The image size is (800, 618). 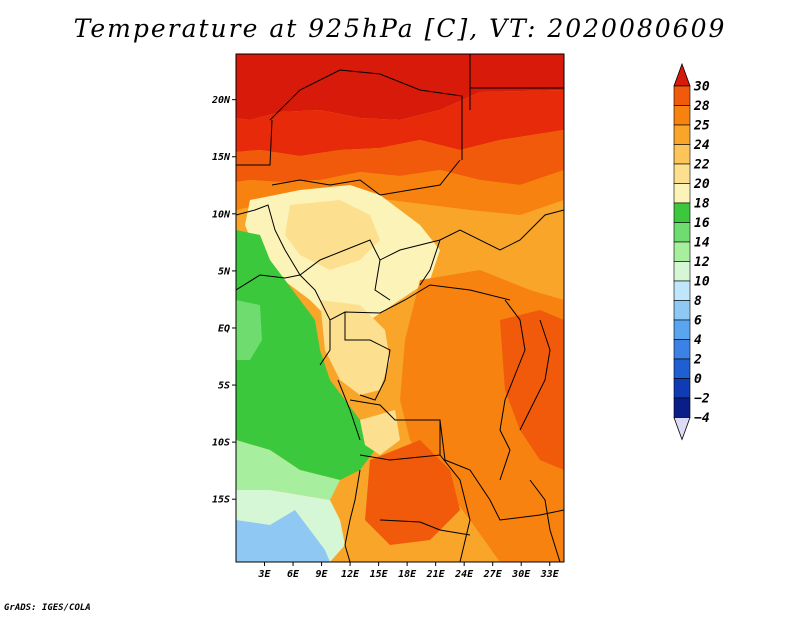 What do you see at coordinates (698, 321) in the screenshot?
I see `colorbar-level-label: 6` at bounding box center [698, 321].